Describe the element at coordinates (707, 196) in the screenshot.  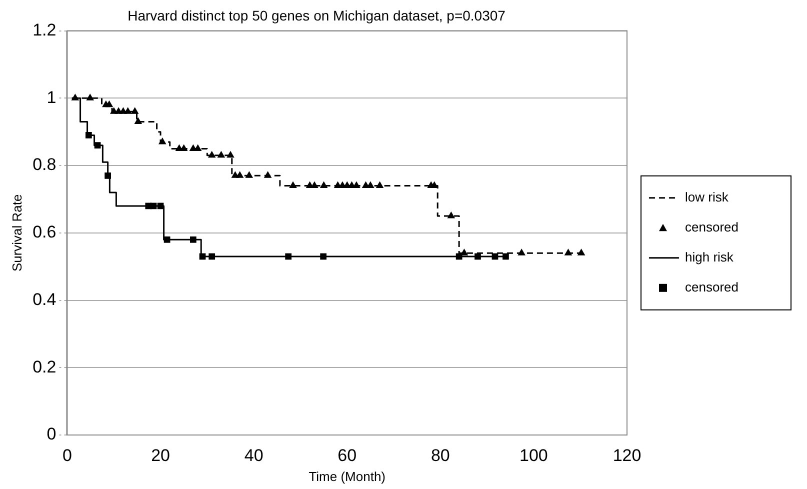
I see `legend-label: low risk` at that location.